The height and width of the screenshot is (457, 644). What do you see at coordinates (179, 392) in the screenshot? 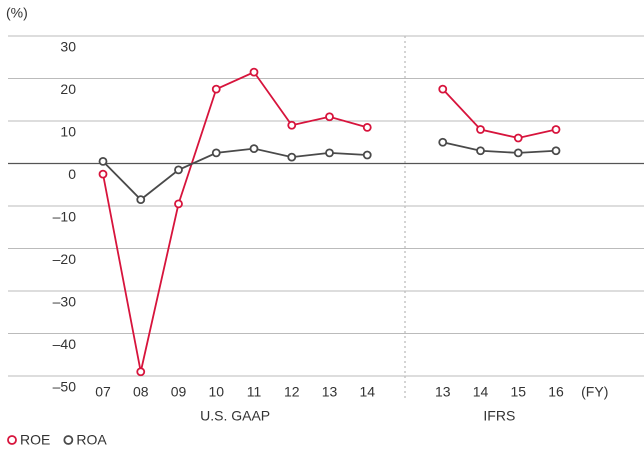
I see `x-tick-label: 09` at bounding box center [179, 392].